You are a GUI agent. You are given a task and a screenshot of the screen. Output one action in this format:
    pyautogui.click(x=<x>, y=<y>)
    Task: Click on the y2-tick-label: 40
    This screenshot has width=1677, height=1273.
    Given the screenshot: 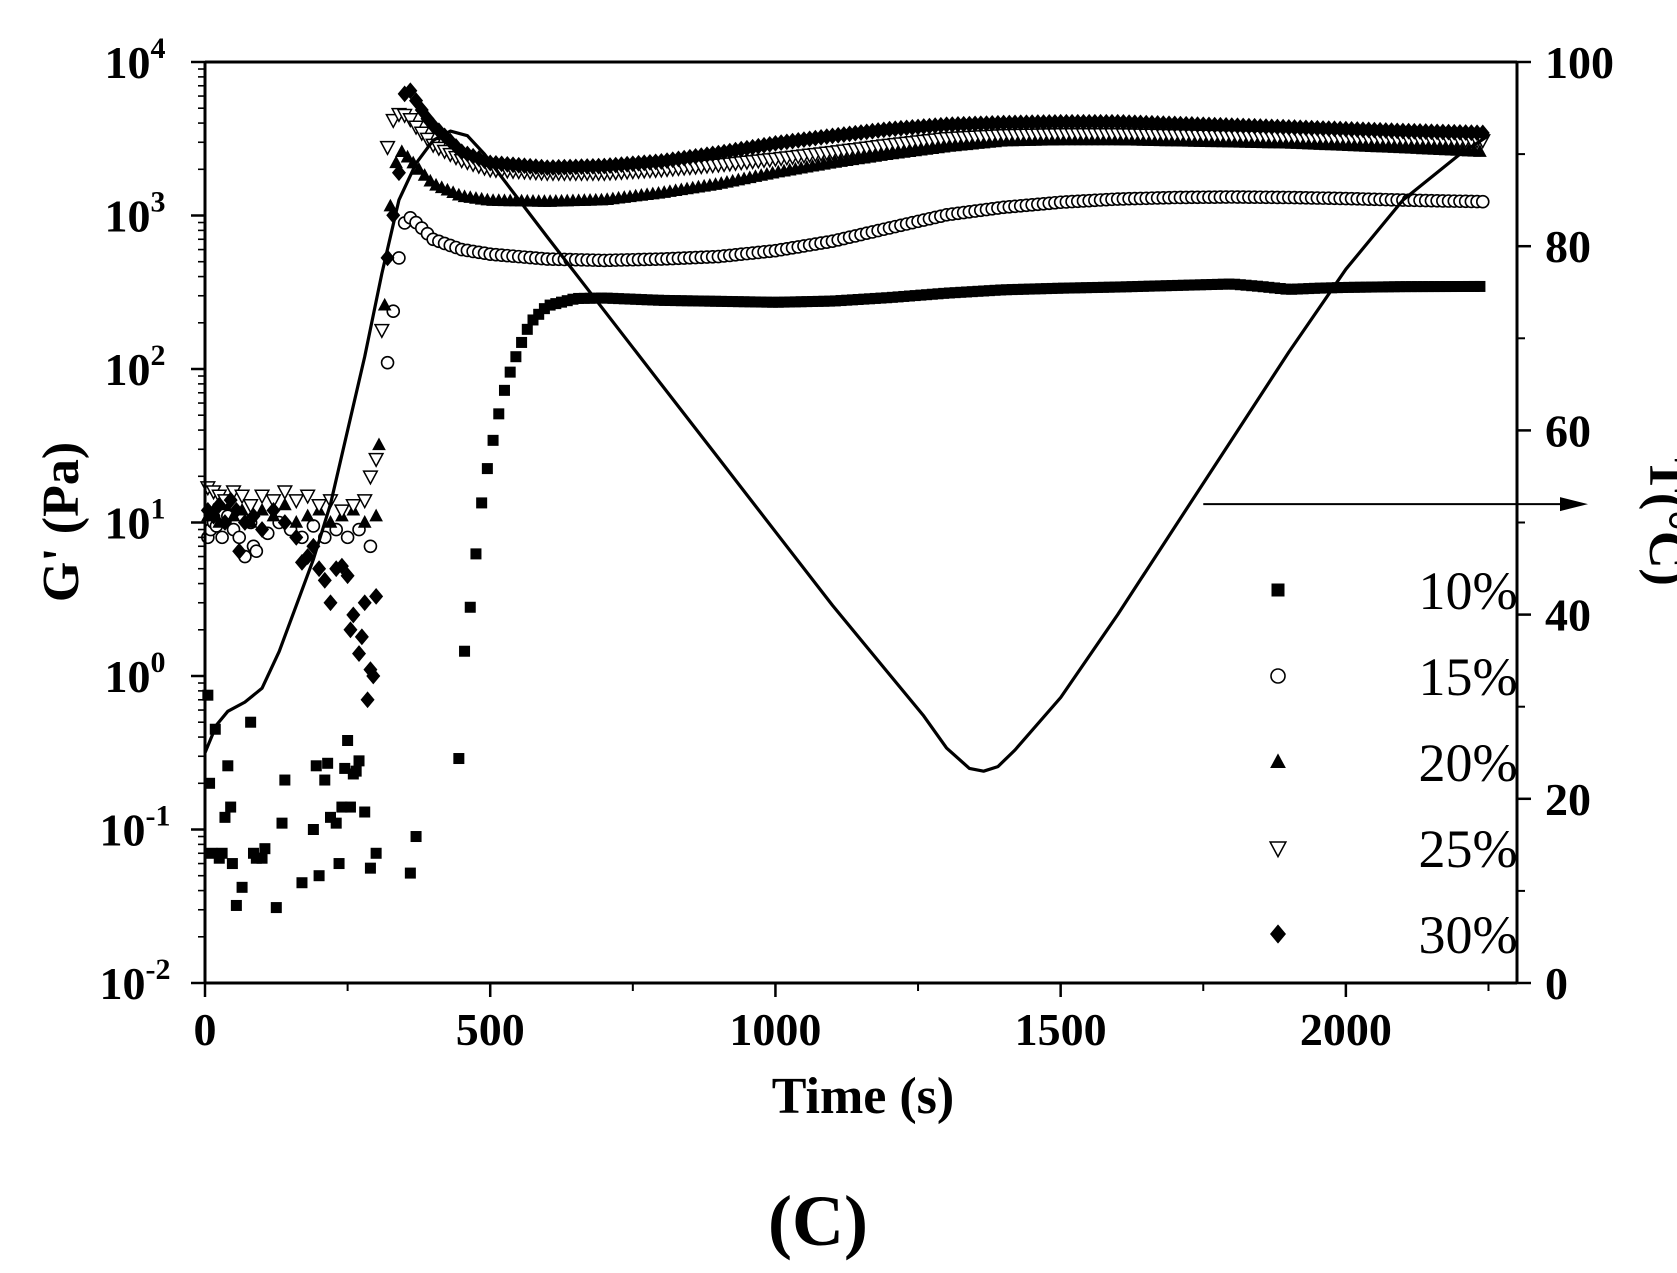 What is the action you would take?
    pyautogui.click(x=1568, y=615)
    